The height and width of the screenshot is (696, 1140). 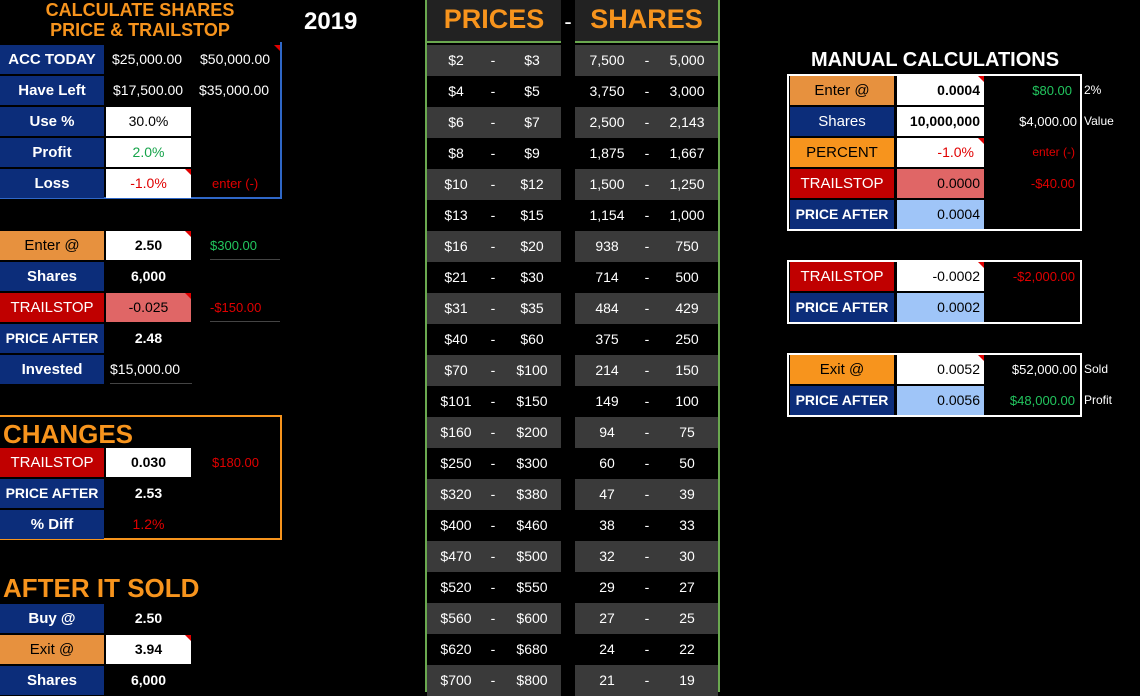 What do you see at coordinates (494, 21) in the screenshot?
I see `prices-header` at bounding box center [494, 21].